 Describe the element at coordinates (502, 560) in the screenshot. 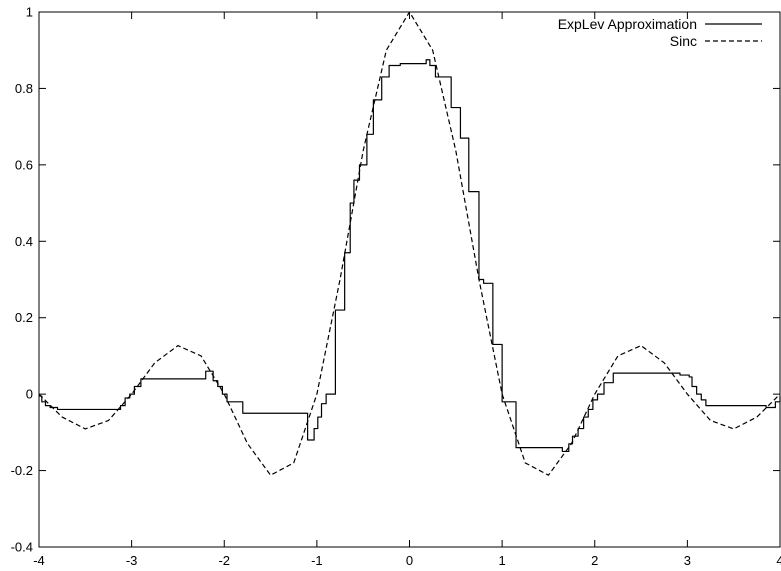

I see `x-tick-label: 1` at that location.